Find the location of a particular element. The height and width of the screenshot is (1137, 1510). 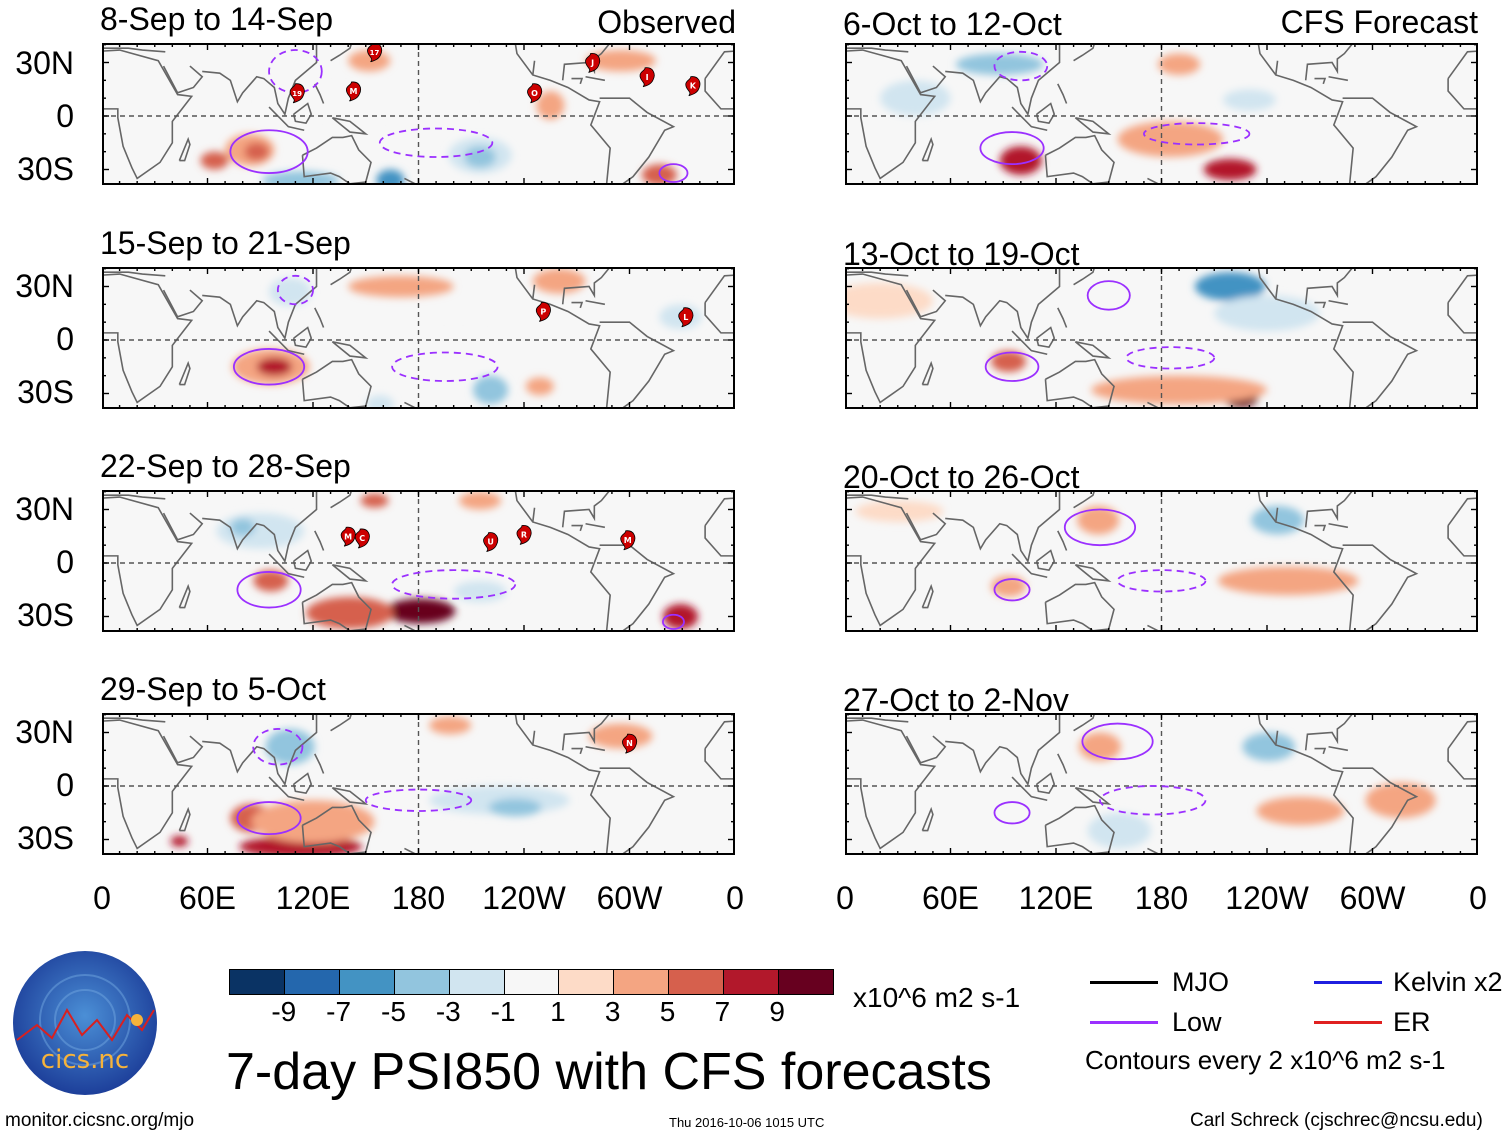

storm-label: M is located at coordinates (348, 536).